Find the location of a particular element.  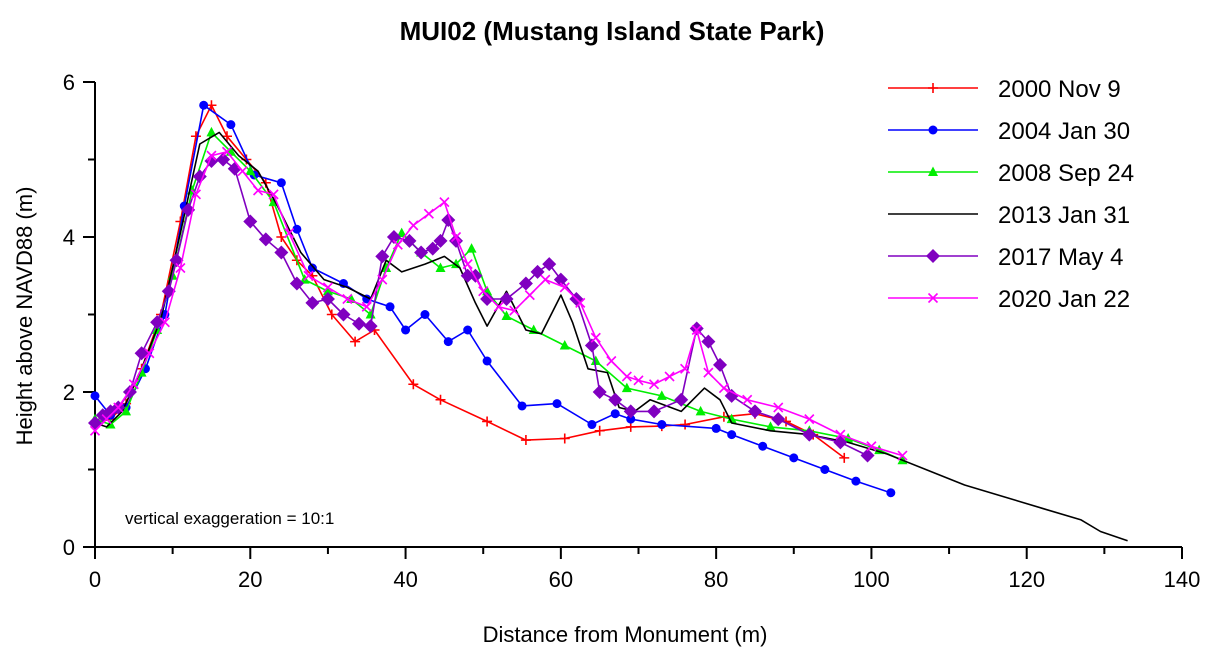

legend-entry-2017-may-4: 2017 May 4 is located at coordinates (1005, 257).